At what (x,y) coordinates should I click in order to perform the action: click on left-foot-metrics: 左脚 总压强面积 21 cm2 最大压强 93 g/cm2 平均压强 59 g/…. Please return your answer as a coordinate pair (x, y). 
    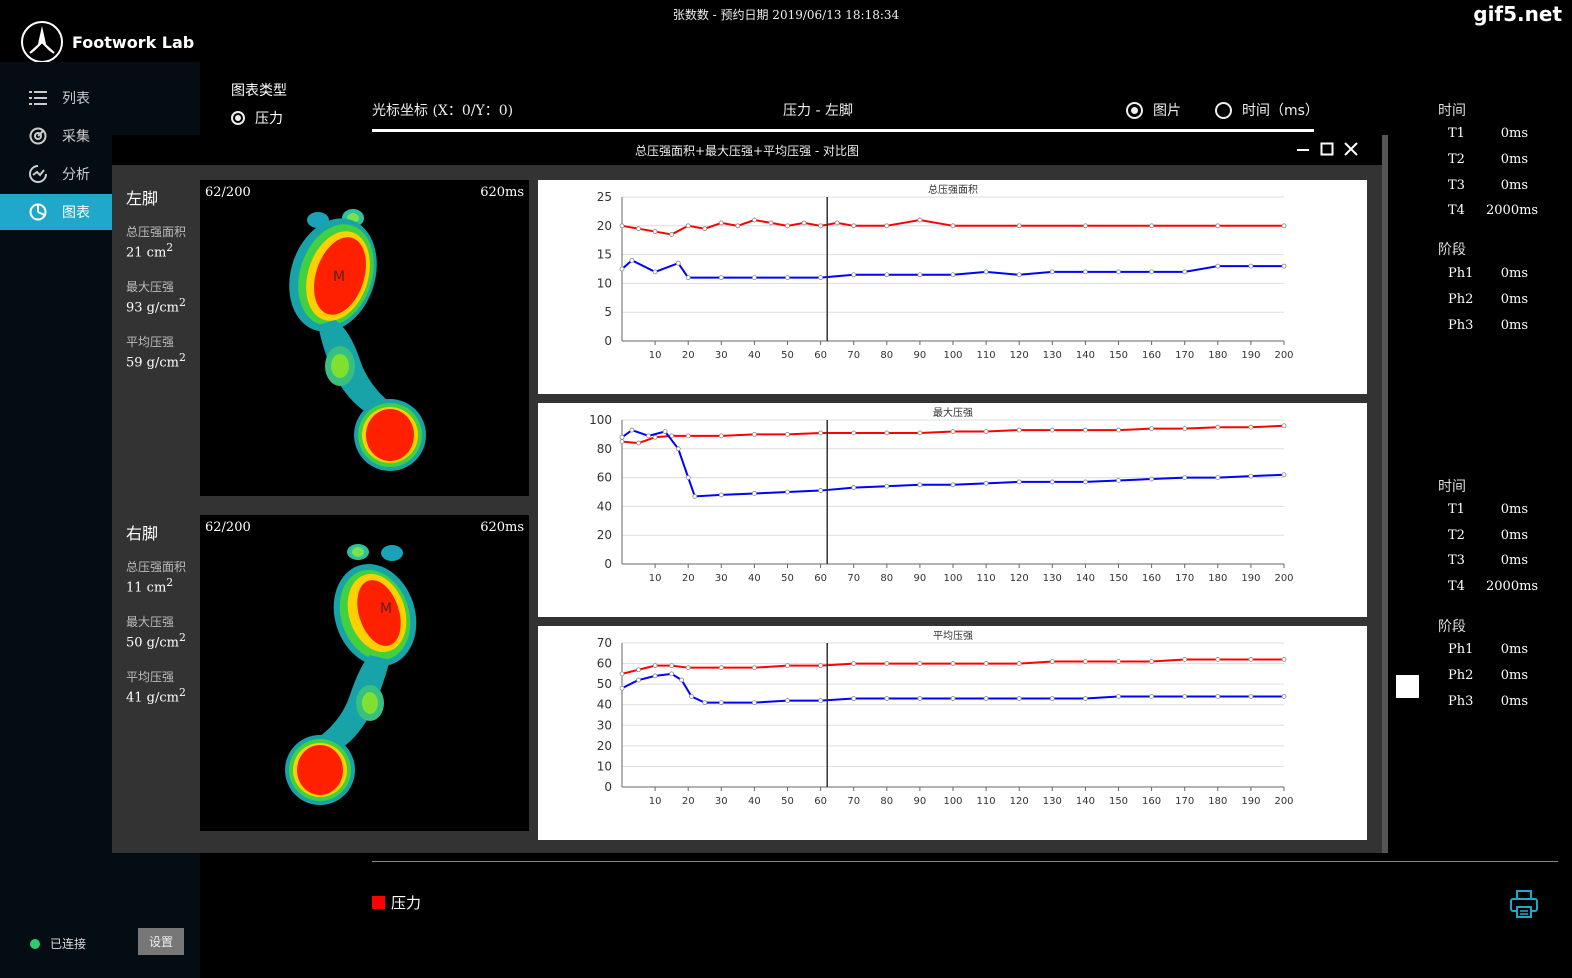
    Looking at the image, I should click on (156, 335).